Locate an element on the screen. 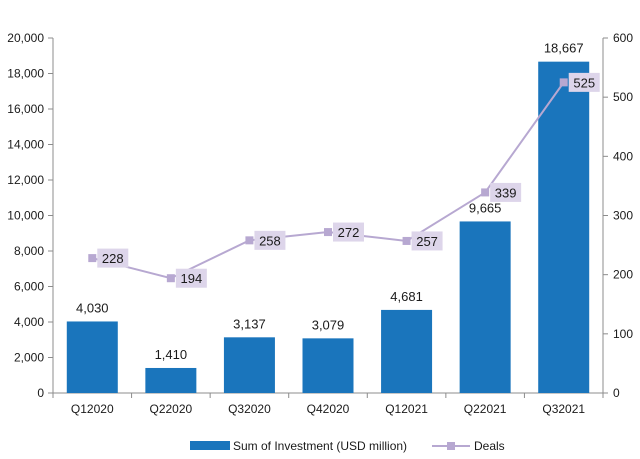 The width and height of the screenshot is (640, 459). deals-label: 272 is located at coordinates (349, 232).